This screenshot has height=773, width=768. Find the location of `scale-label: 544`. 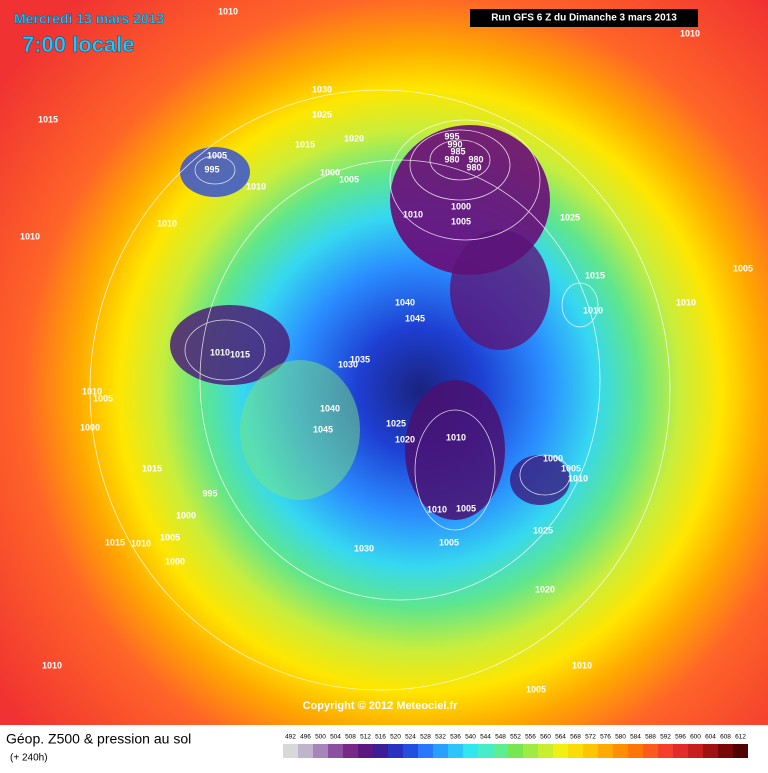

scale-label: 544 is located at coordinates (485, 737).